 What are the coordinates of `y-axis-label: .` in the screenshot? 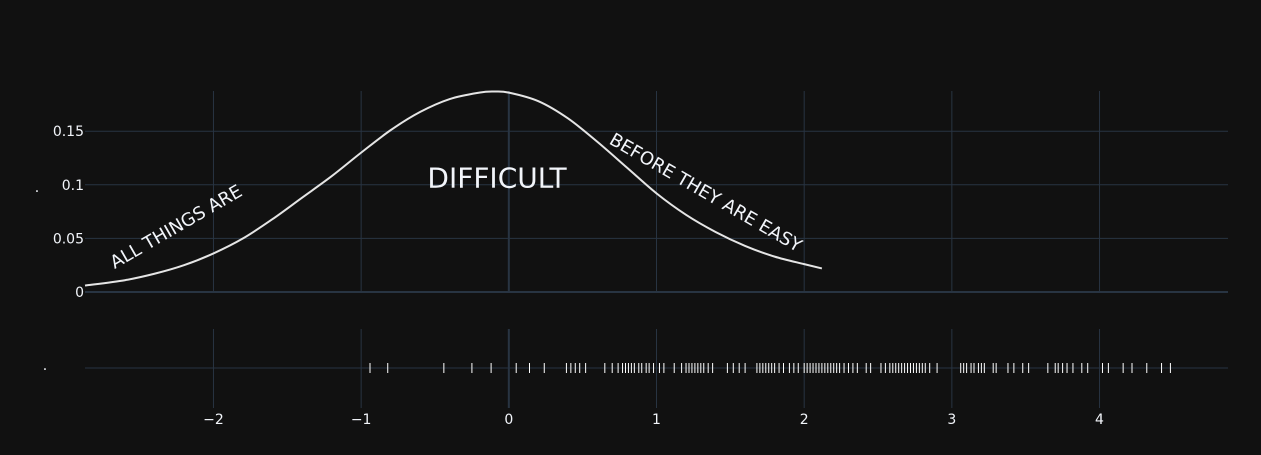 It's located at (37, 188).